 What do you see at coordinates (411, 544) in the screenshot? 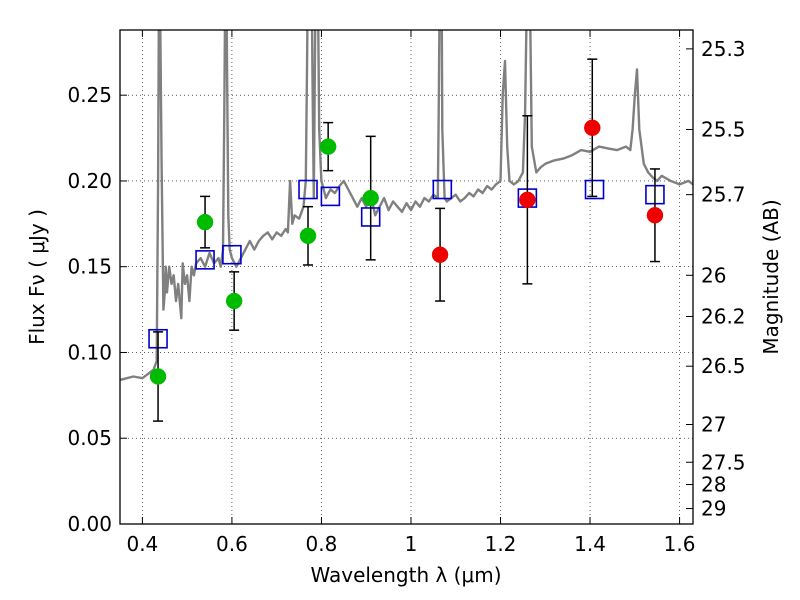
I see `x-tick-label: 1` at bounding box center [411, 544].